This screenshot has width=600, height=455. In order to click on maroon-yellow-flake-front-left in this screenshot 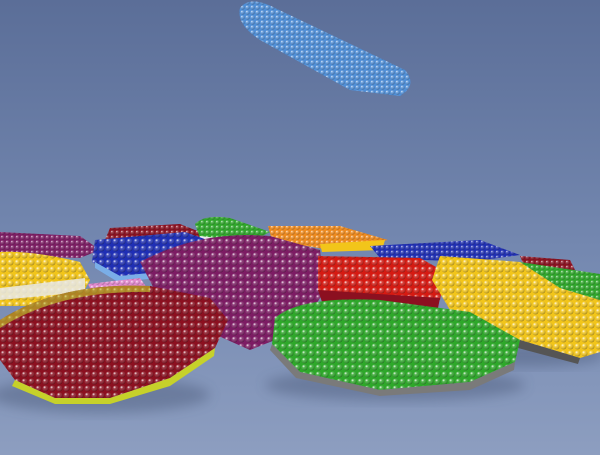, I will do `click(114, 344)`.